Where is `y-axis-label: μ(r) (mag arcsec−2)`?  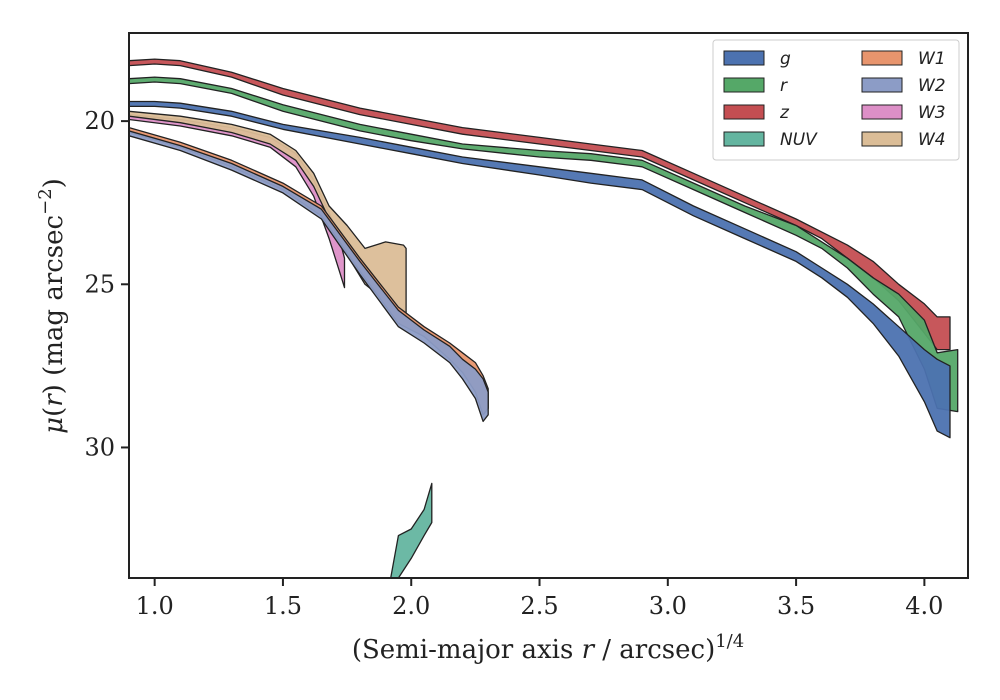
y-axis-label: μ(r) (mag arcsec−2) is located at coordinates (52, 306).